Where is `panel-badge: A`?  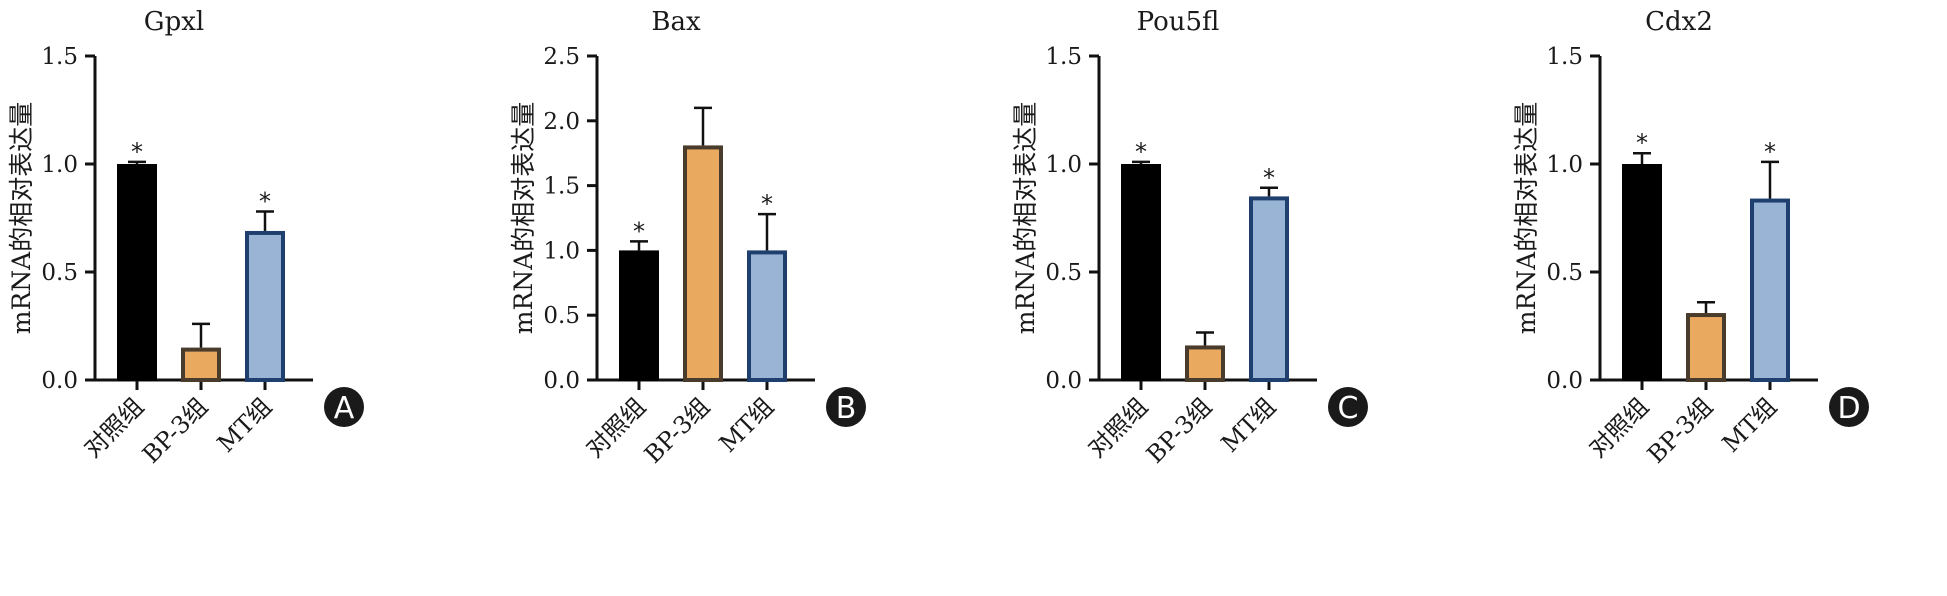 panel-badge: A is located at coordinates (344, 407).